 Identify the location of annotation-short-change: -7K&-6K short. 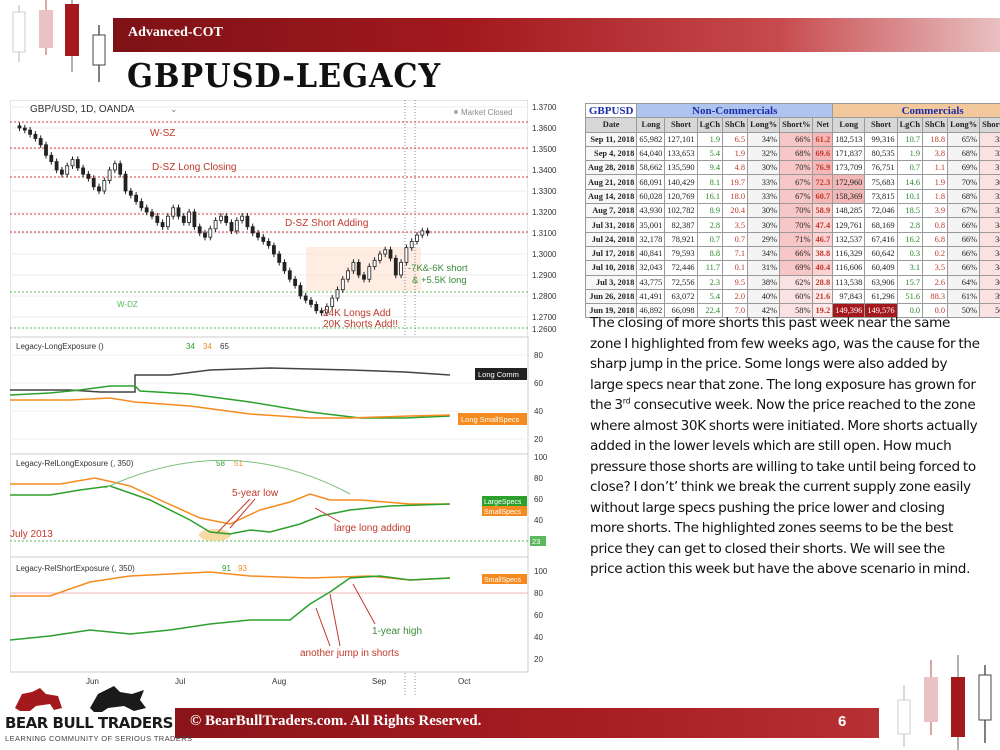
(438, 268).